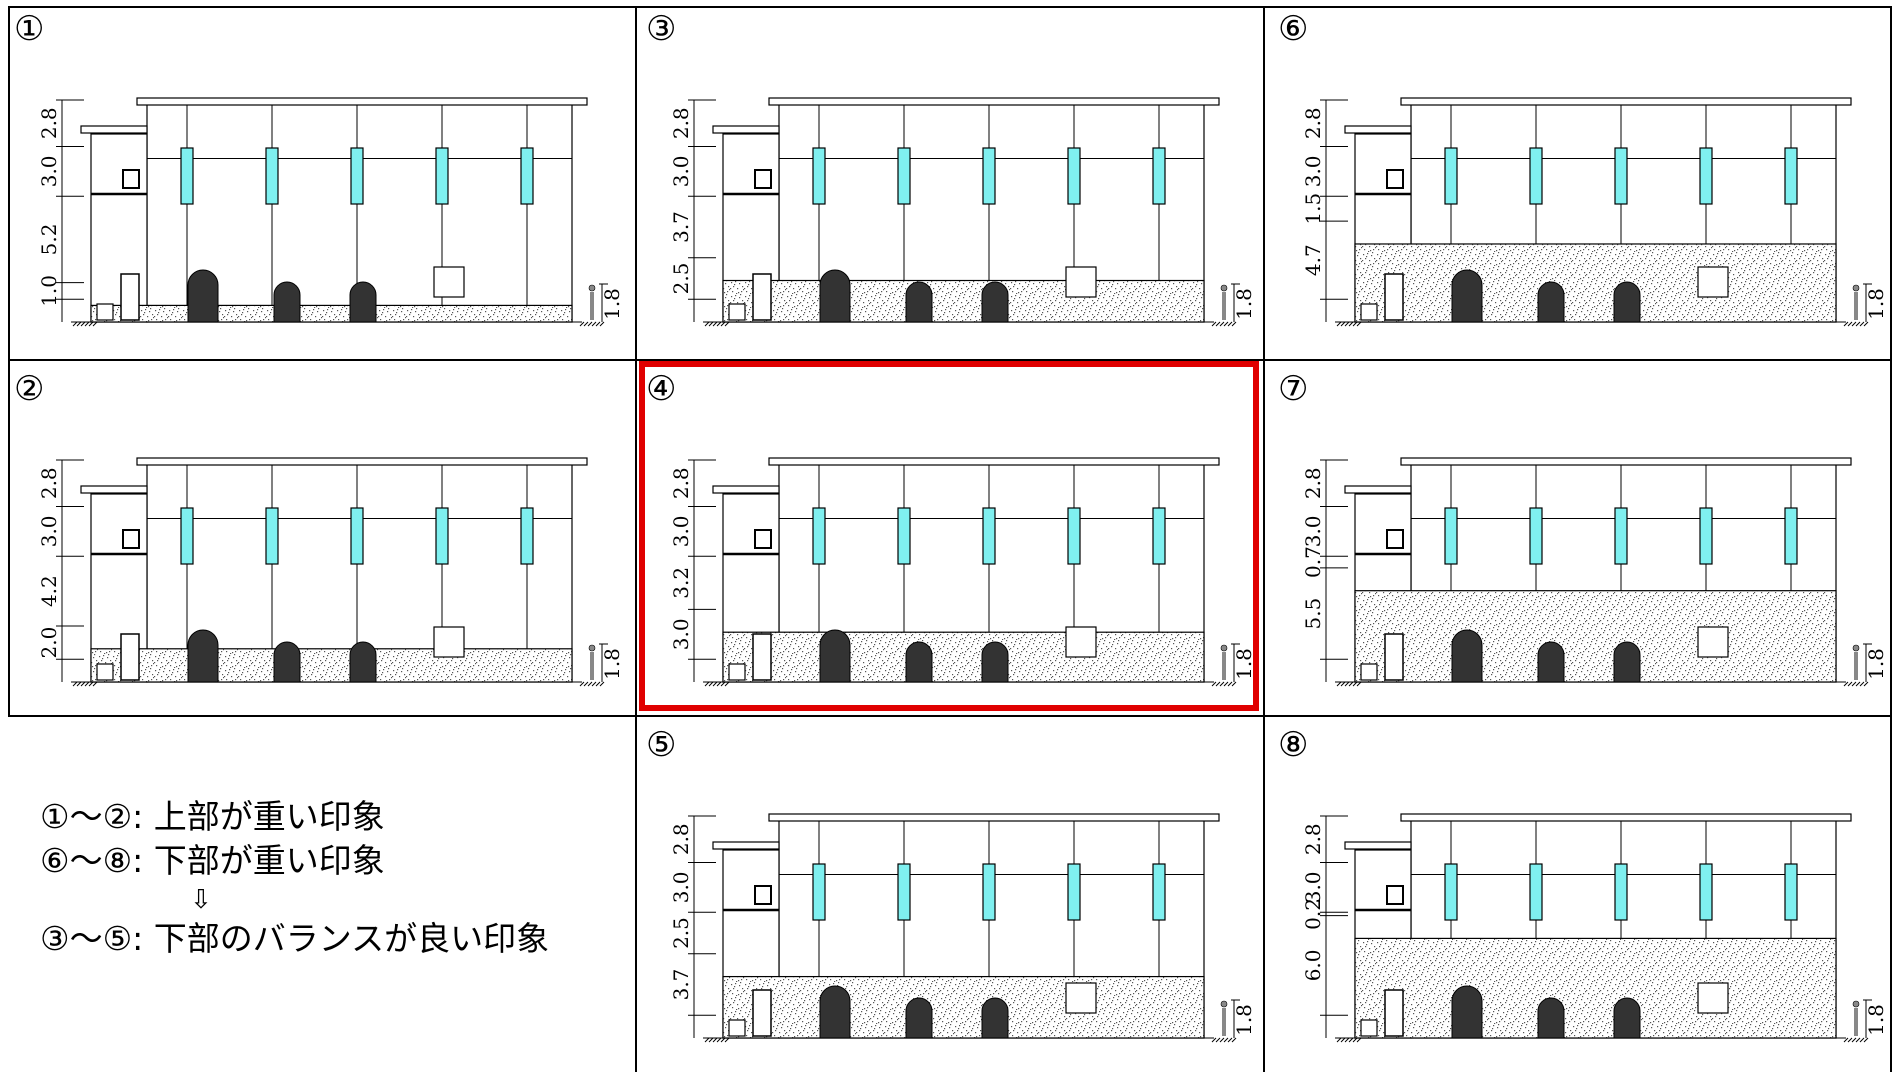 This screenshot has width=1896, height=1072. What do you see at coordinates (49, 291) in the screenshot?
I see `dimension-label: 1.0` at bounding box center [49, 291].